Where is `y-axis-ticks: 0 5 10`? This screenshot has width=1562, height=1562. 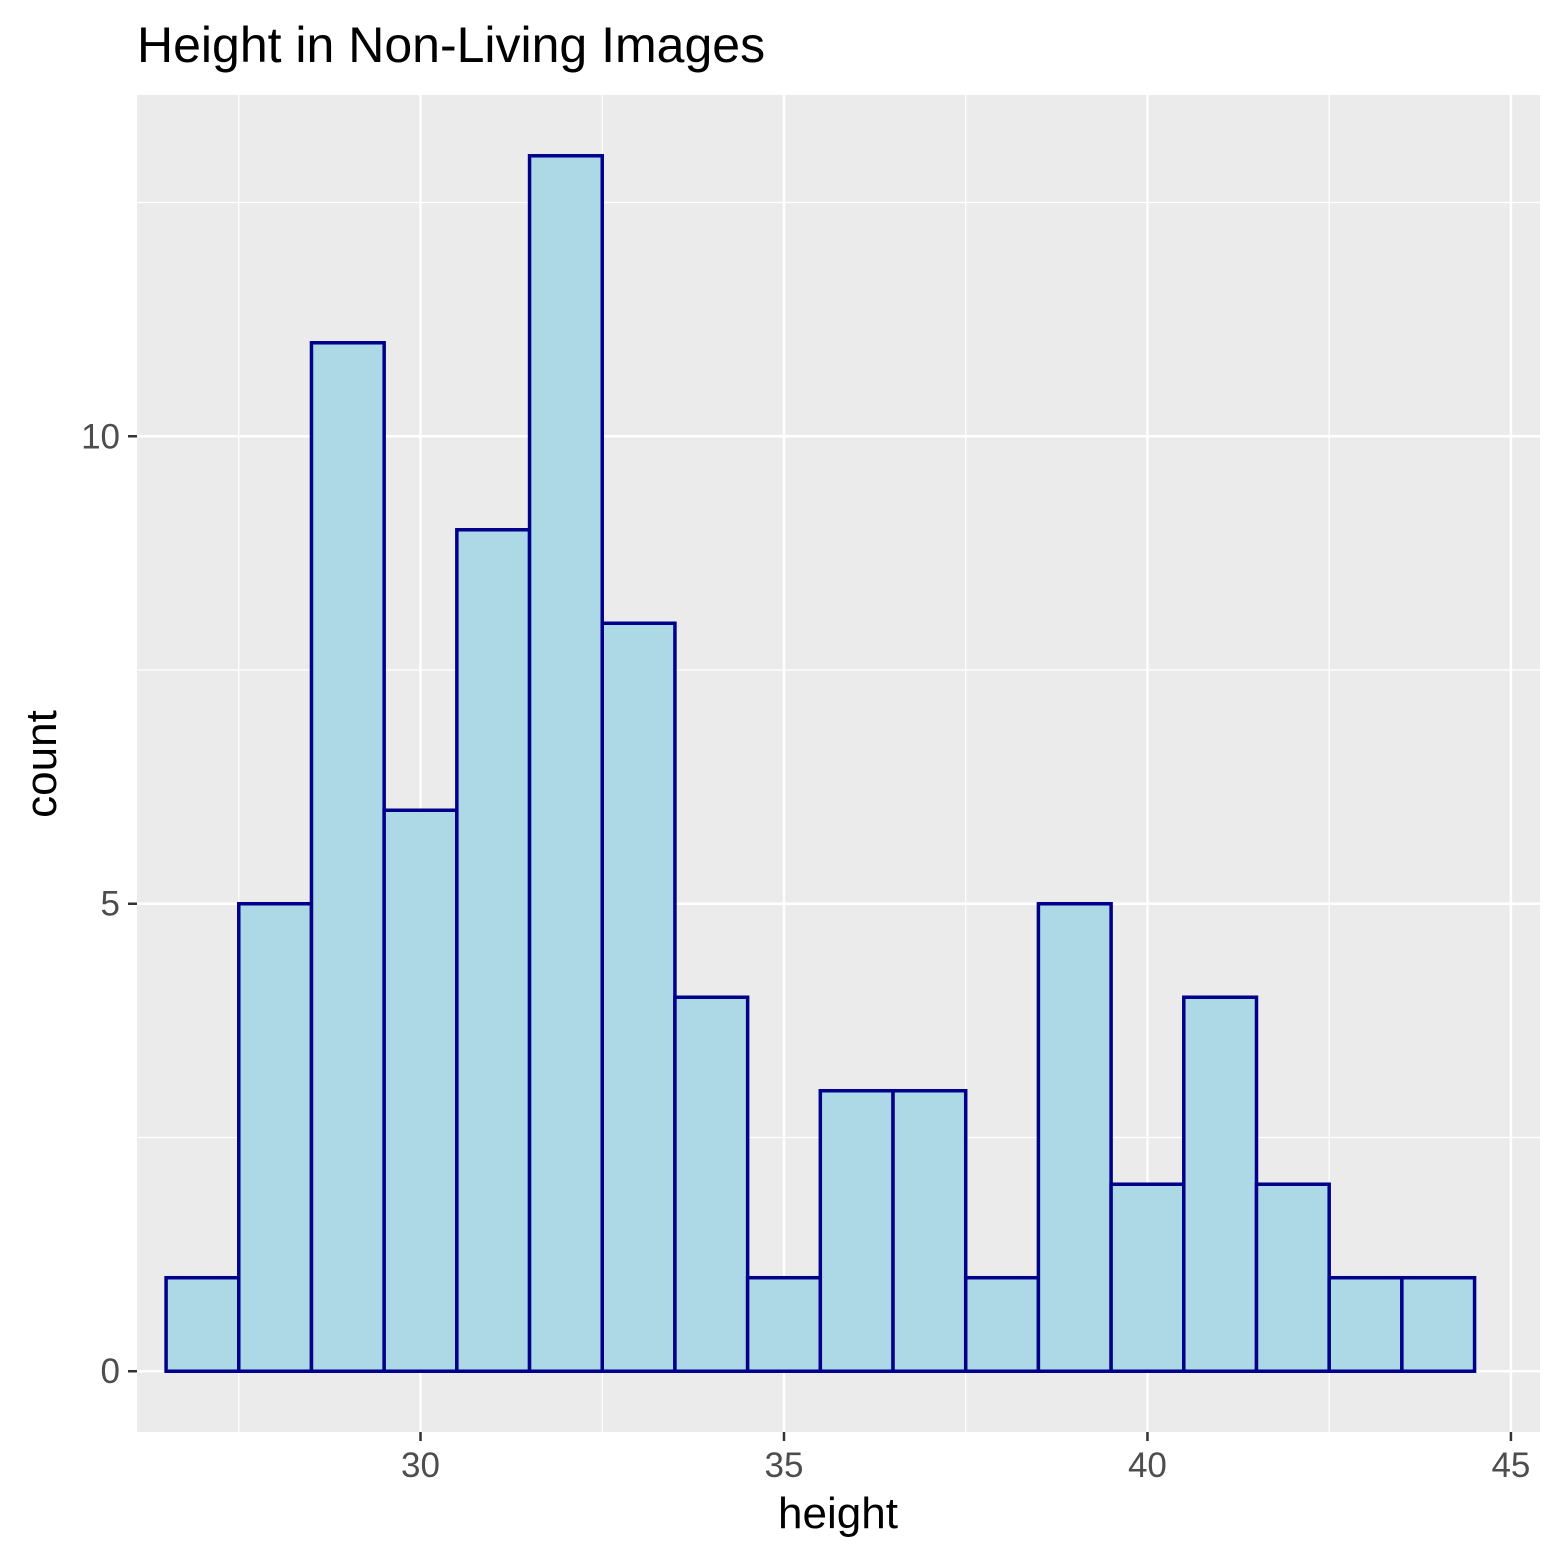
y-axis-ticks: 0 5 10 is located at coordinates (109, 904).